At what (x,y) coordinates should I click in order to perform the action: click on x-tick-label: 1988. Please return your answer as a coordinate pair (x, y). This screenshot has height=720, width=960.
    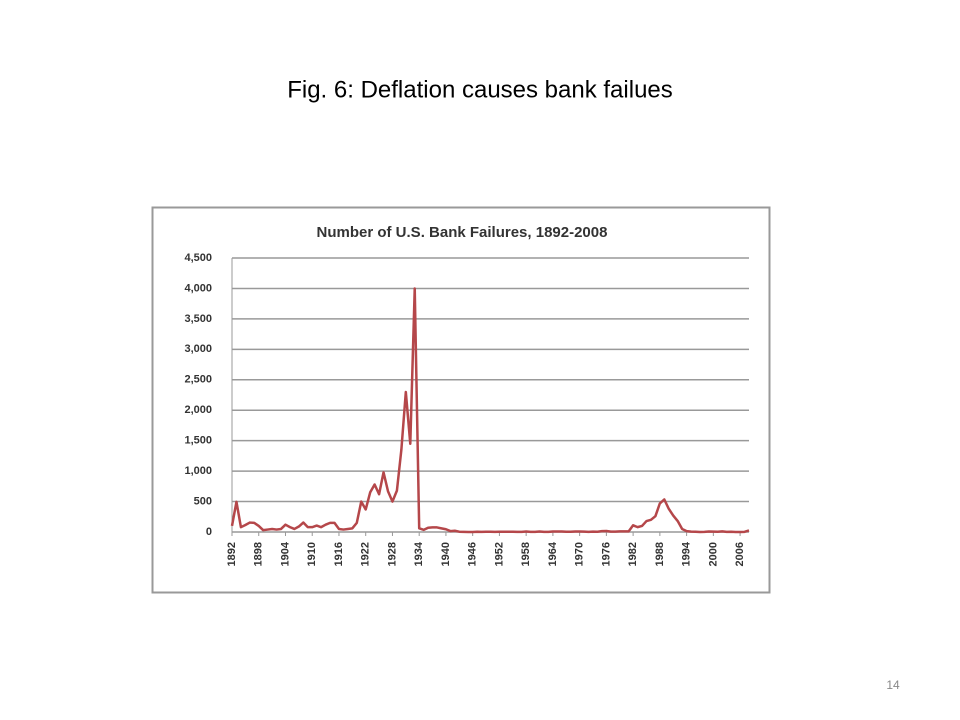
    Looking at the image, I should click on (660, 554).